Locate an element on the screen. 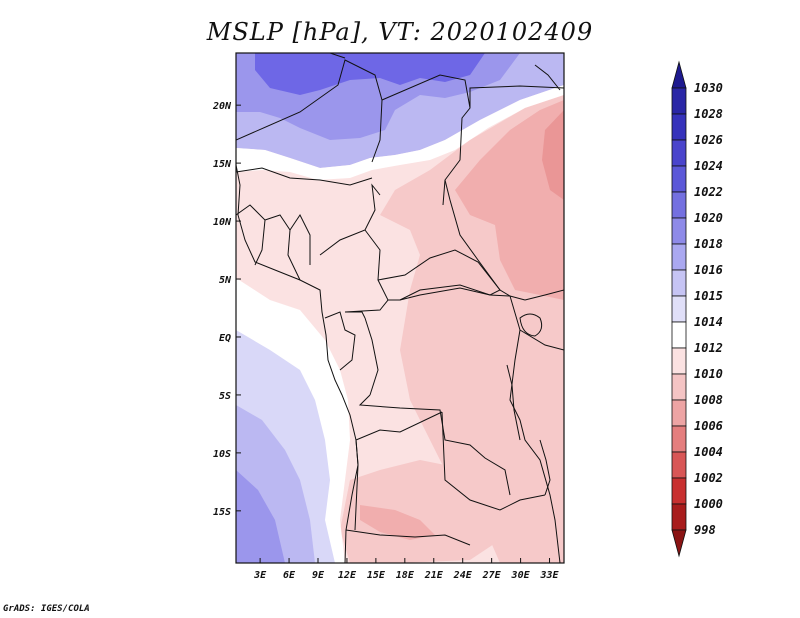  colorbar-label: 1004 is located at coordinates (708, 452).